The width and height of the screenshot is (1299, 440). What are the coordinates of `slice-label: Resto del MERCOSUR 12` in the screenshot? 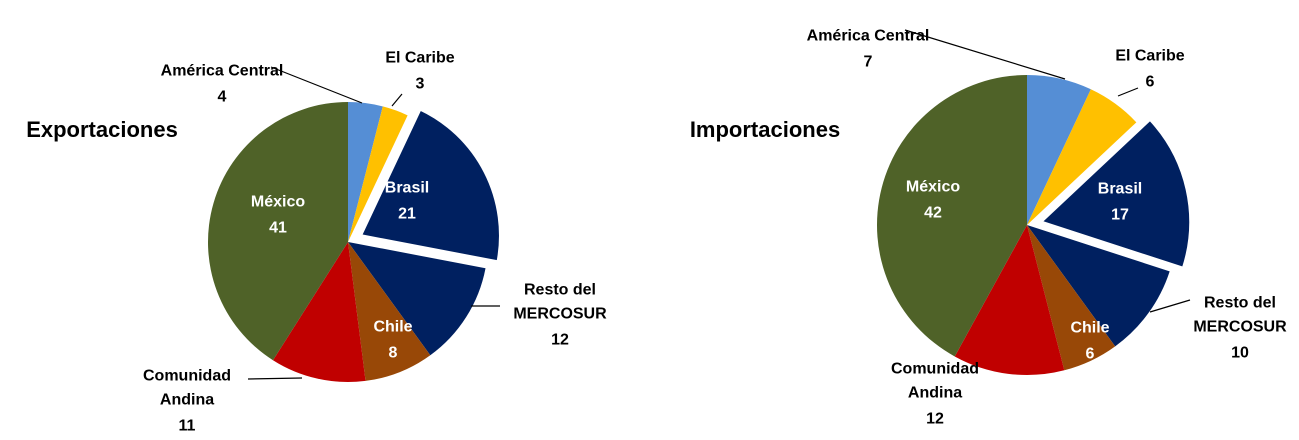 It's located at (560, 316).